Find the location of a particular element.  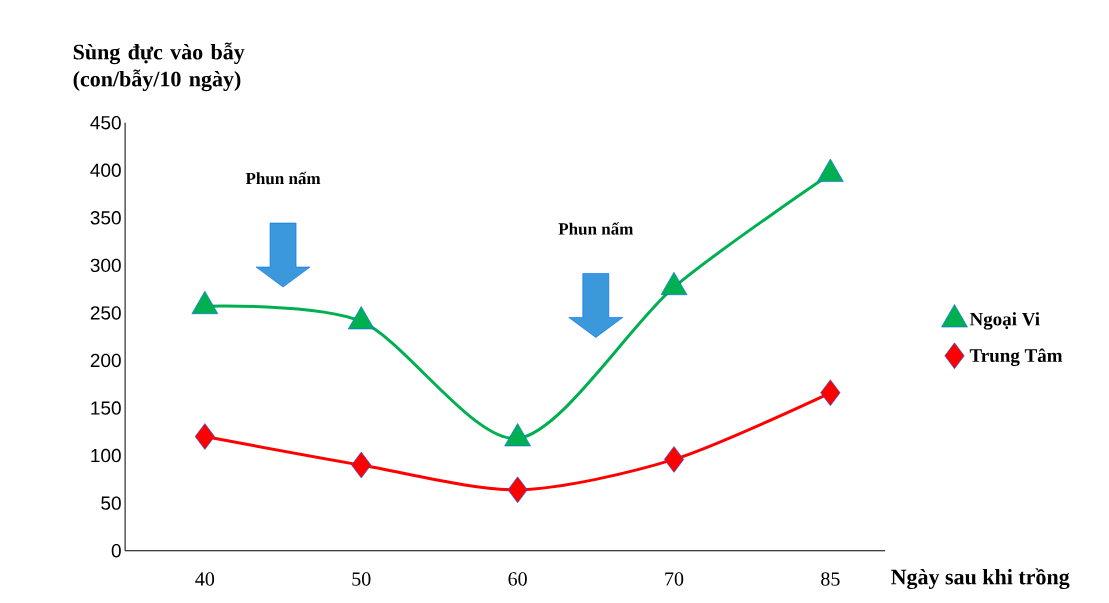

y-tick-label: 450 is located at coordinates (105, 122).